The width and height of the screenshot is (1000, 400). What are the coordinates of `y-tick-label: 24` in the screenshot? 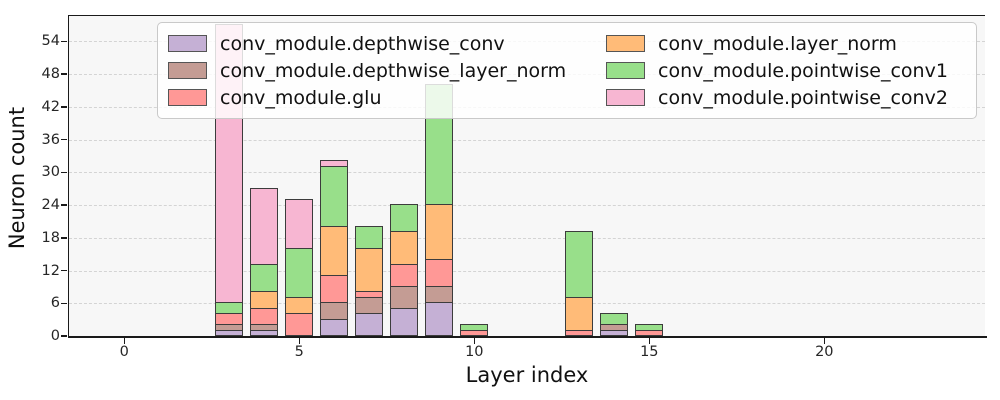 It's located at (50, 205).